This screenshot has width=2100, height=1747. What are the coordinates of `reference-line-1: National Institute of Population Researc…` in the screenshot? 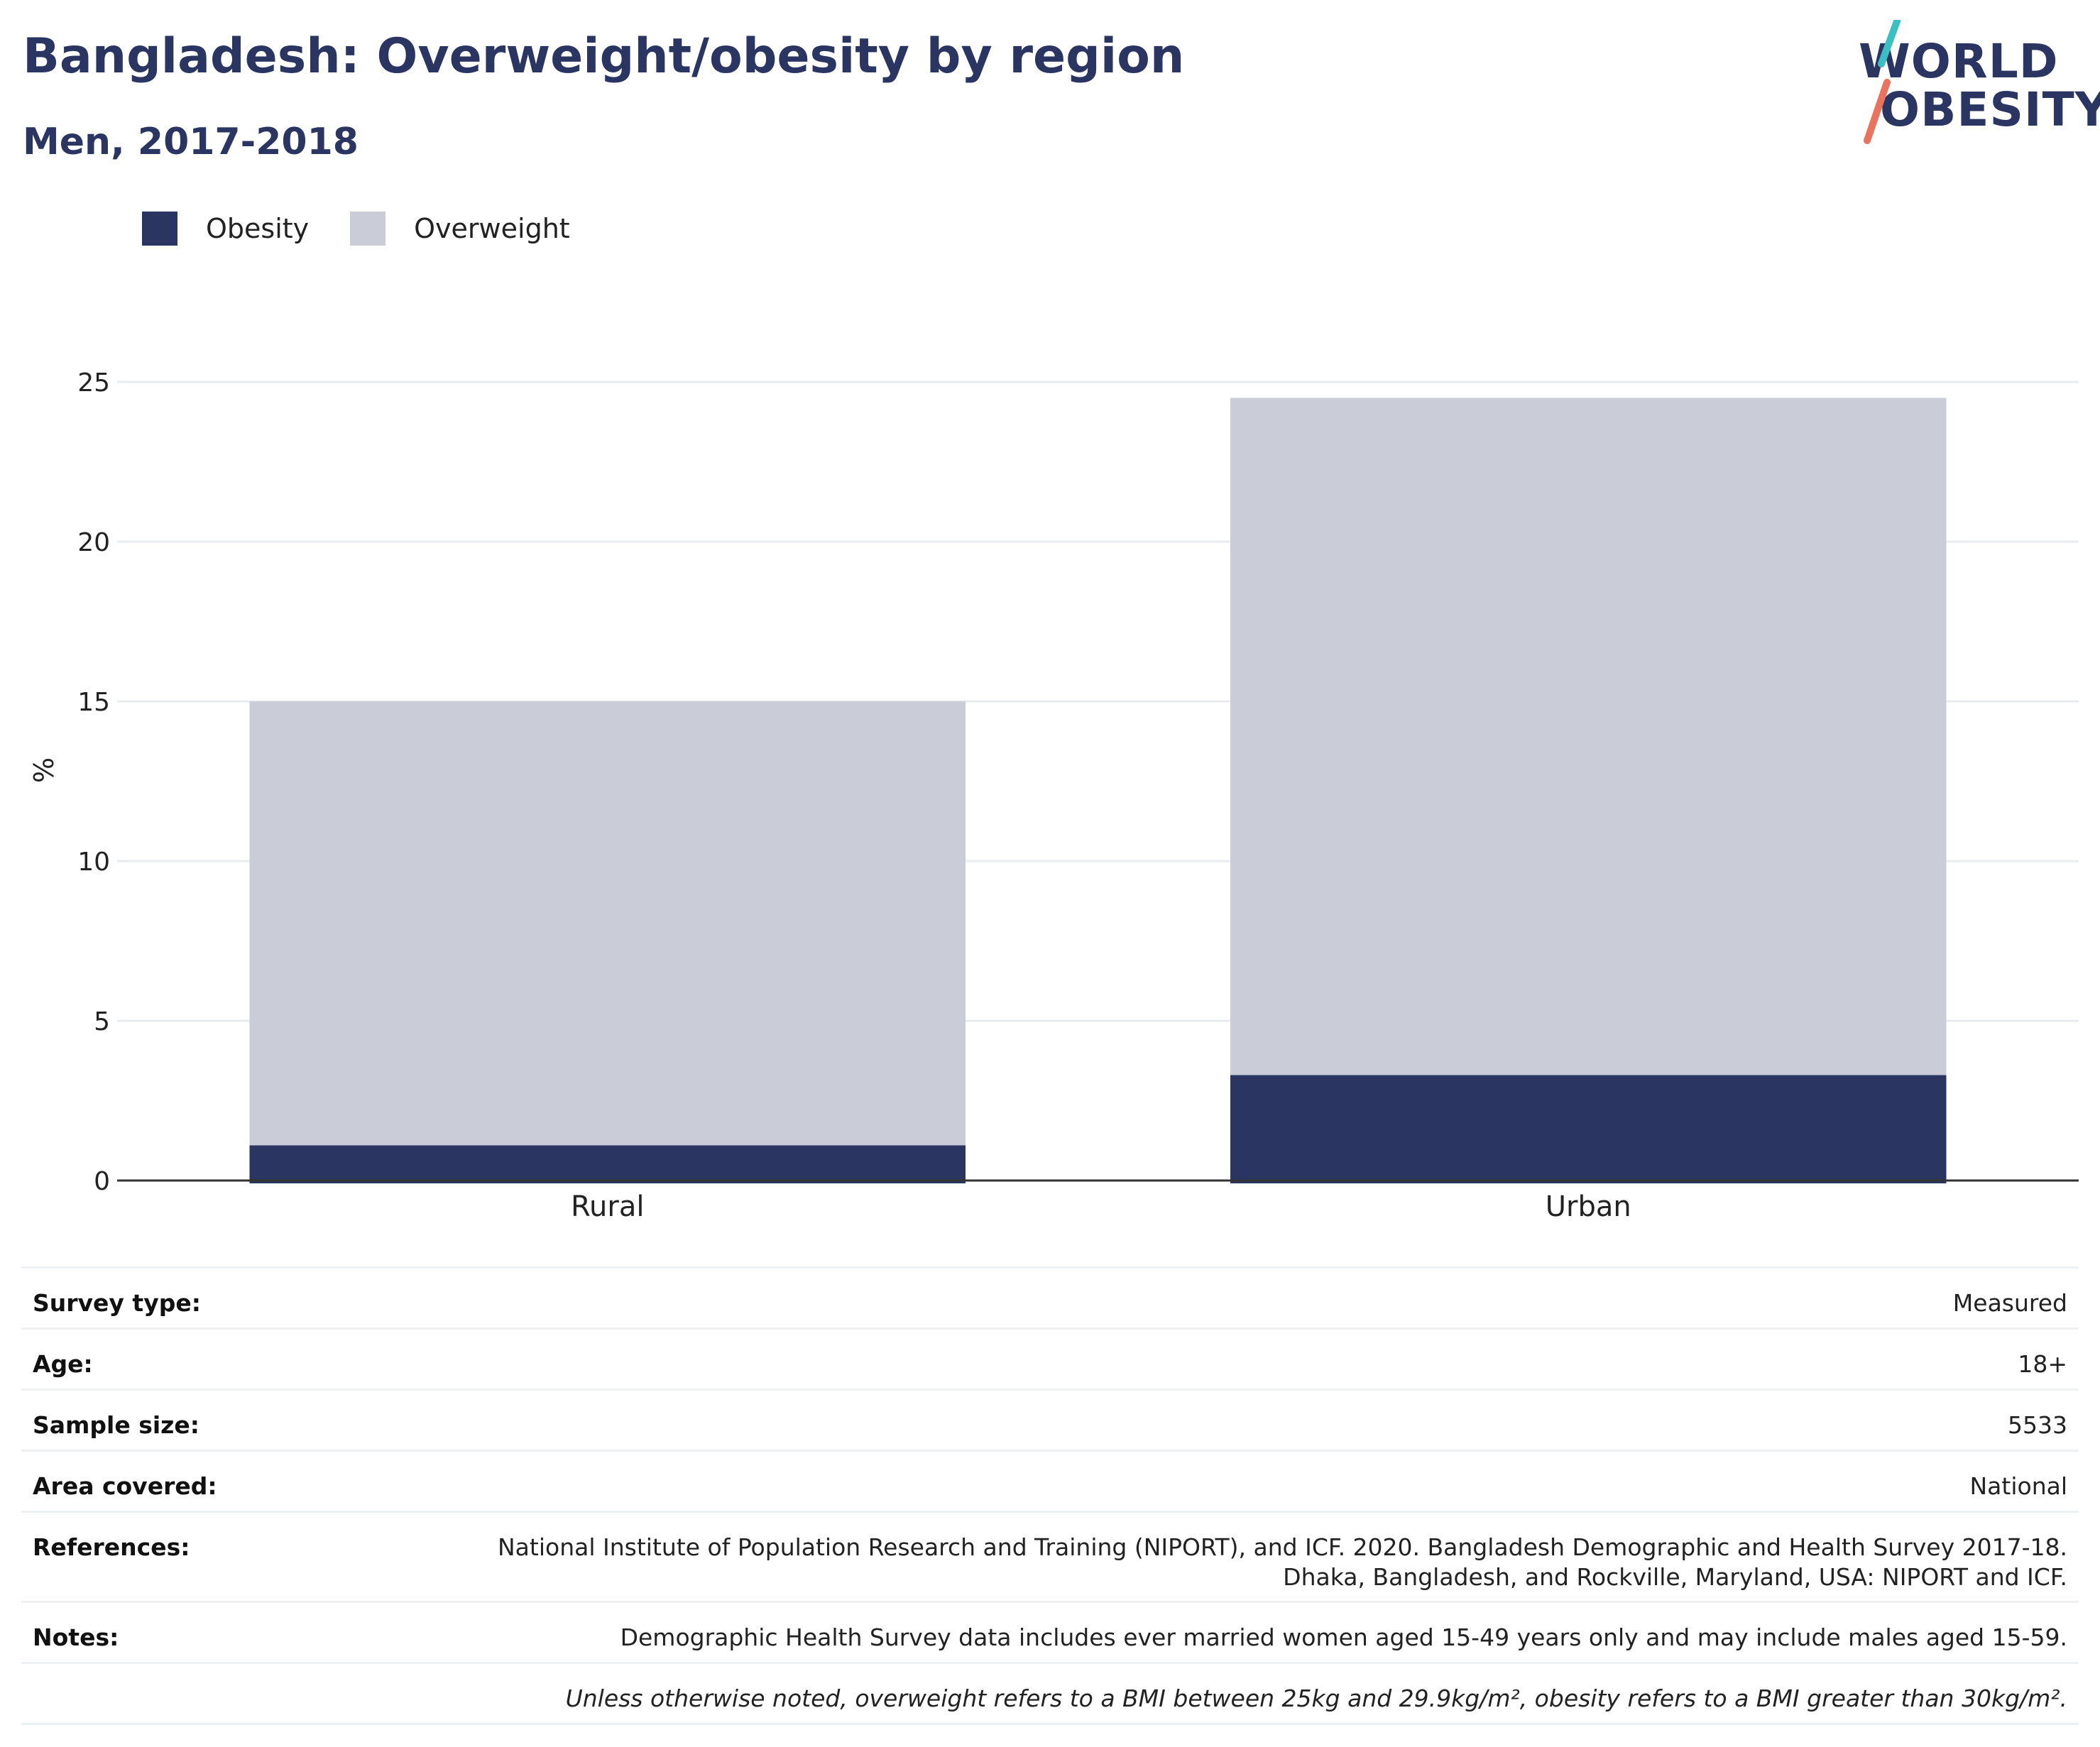 It's located at (1282, 1547).